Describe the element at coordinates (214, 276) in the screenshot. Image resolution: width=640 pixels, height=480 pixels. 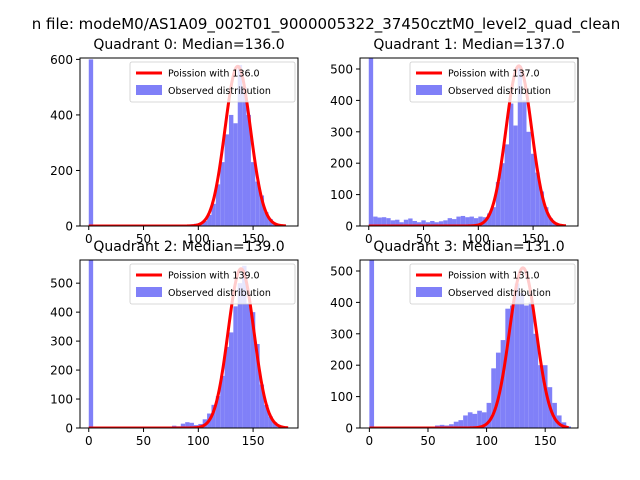
I see `legend-entry-fit: Poission with 139.0` at that location.